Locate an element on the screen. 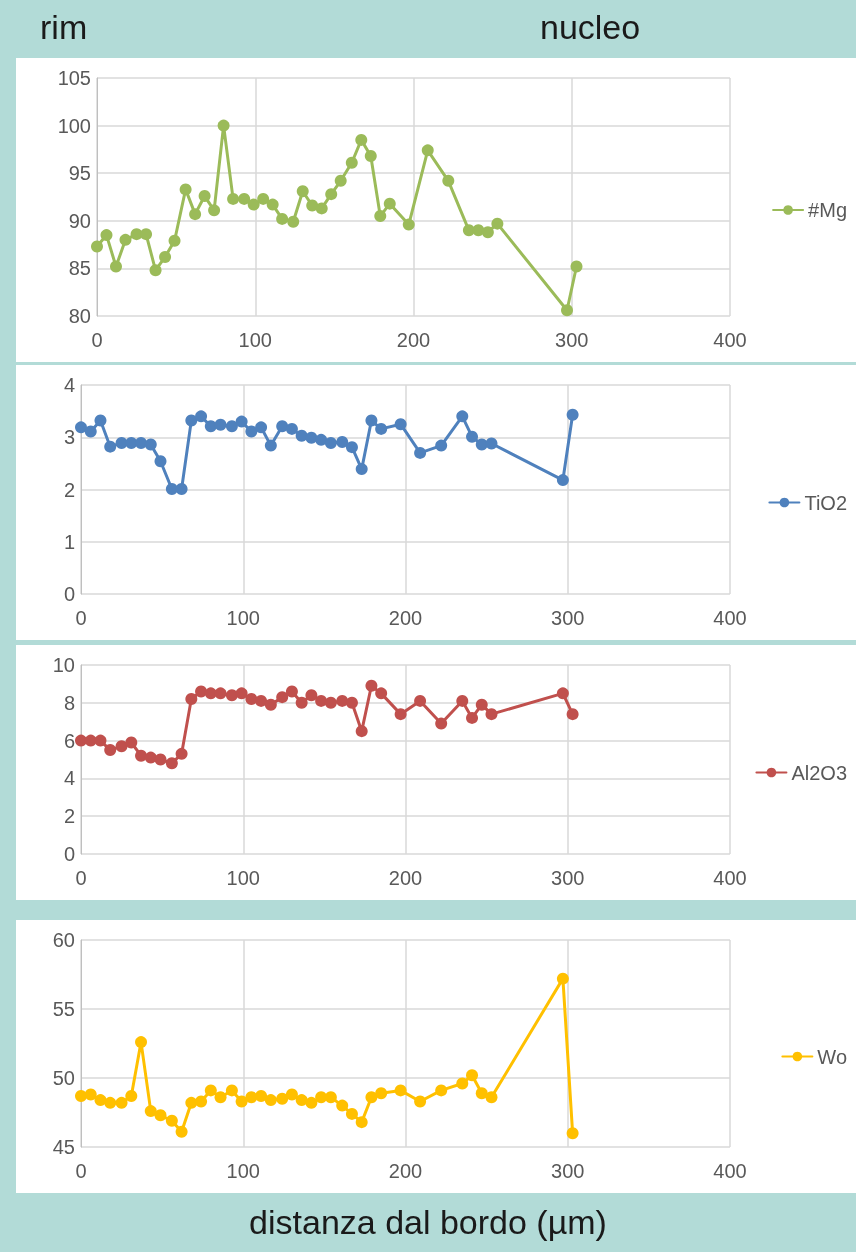 The width and height of the screenshot is (856, 1252). y-tick-label: 100 is located at coordinates (74, 125).